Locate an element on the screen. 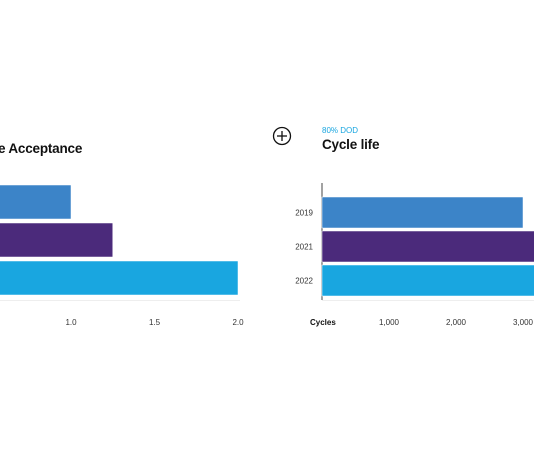 Image resolution: width=534 pixels, height=462 pixels. chart-1-x-tick-label: 3,000 is located at coordinates (523, 322).